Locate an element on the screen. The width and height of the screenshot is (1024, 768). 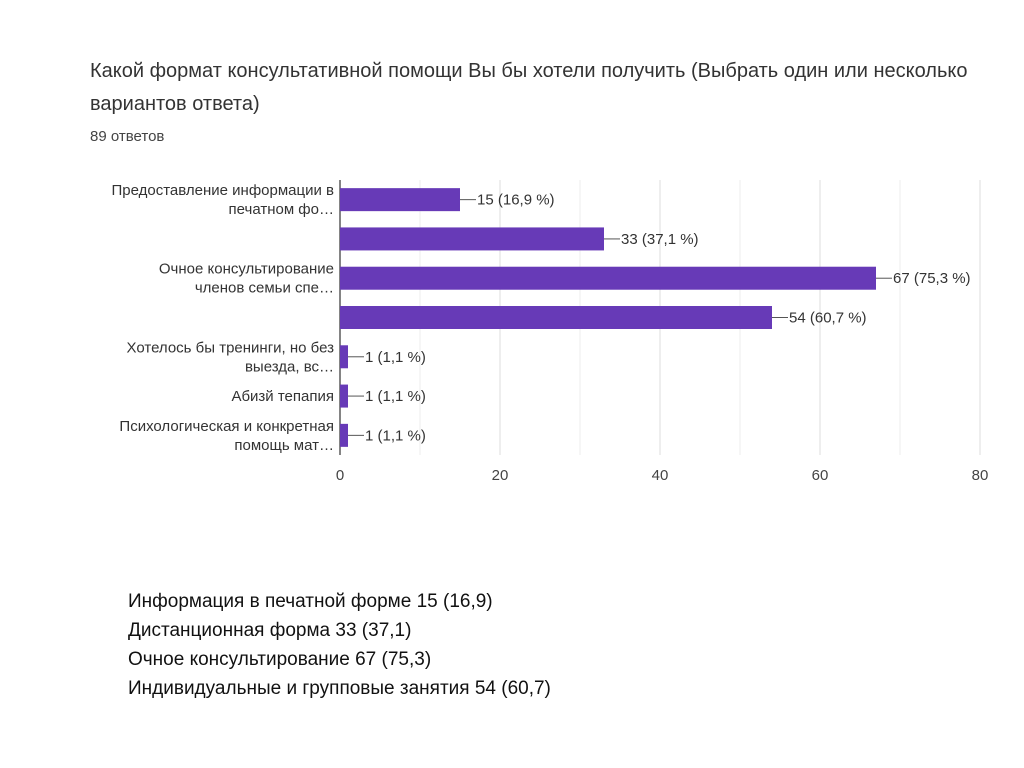
x-tick-label: 60 is located at coordinates (820, 475).